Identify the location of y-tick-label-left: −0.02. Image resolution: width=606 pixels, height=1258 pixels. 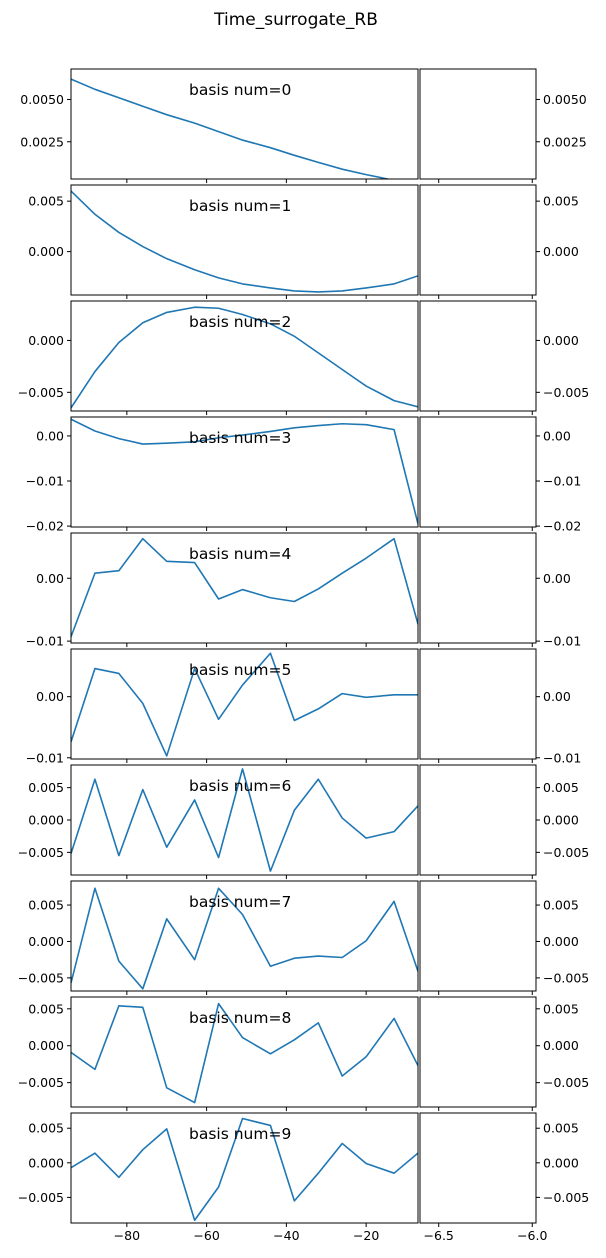
(45, 526).